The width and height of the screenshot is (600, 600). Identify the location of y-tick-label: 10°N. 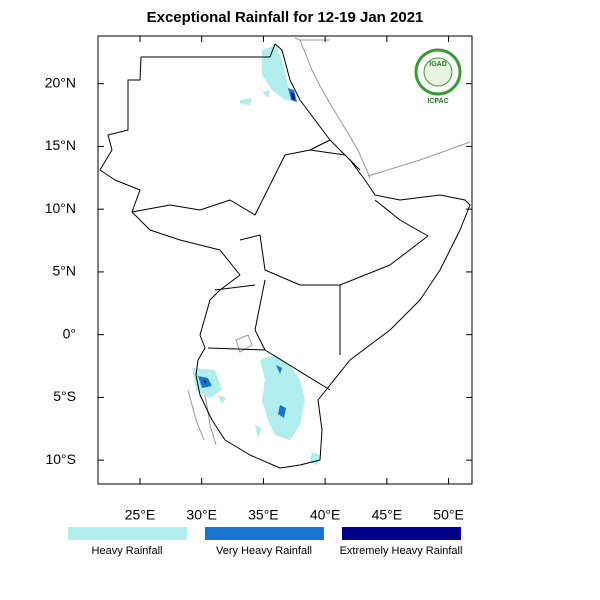
(60, 208).